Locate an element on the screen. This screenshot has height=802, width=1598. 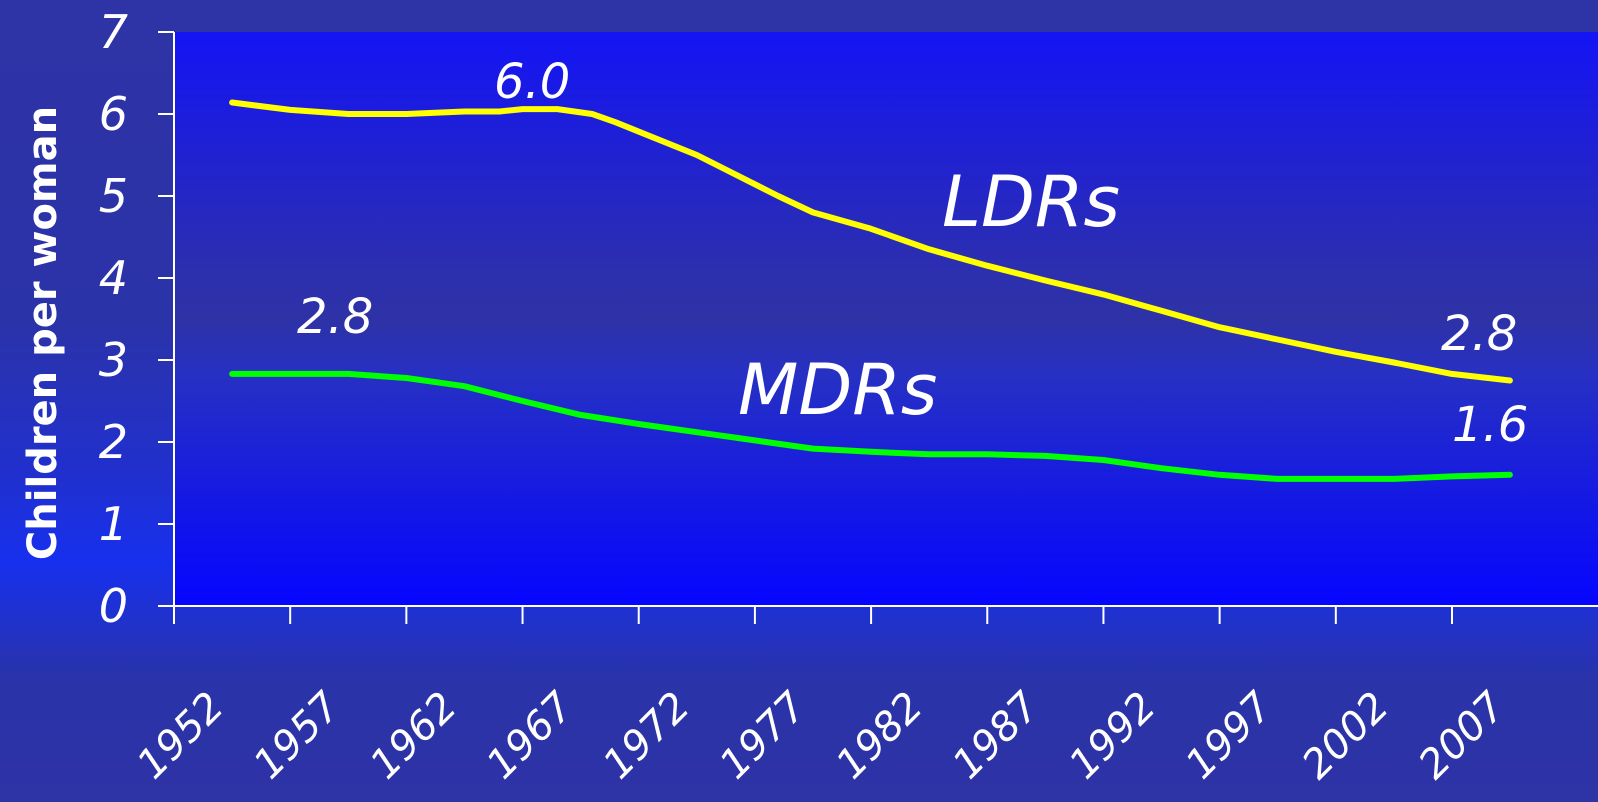
series-label-mdrs: MDRs is located at coordinates (837, 390).